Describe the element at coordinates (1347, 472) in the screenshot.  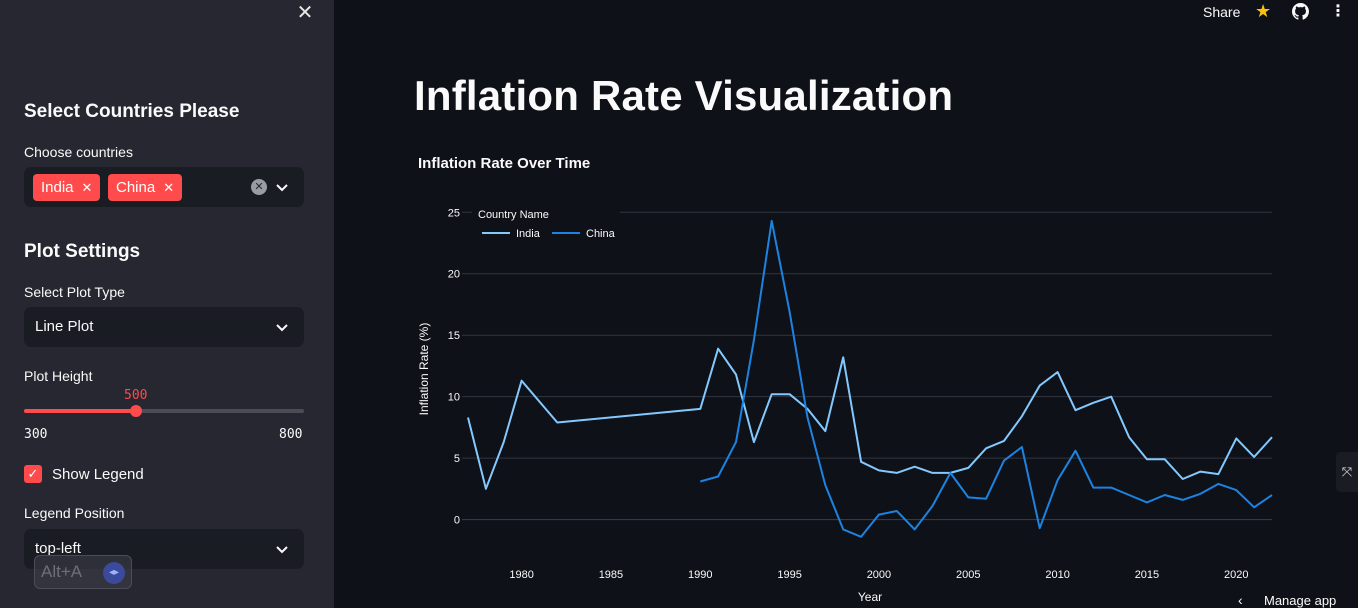
I see `expand-handle-icon: ⤧` at that location.